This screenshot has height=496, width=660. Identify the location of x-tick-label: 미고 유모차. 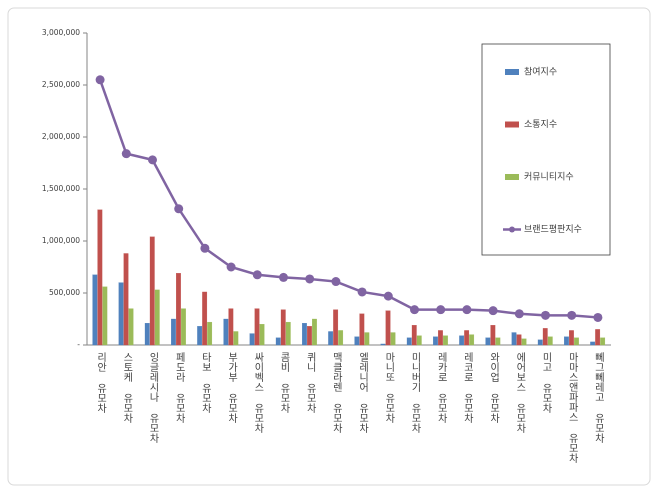
(546, 383).